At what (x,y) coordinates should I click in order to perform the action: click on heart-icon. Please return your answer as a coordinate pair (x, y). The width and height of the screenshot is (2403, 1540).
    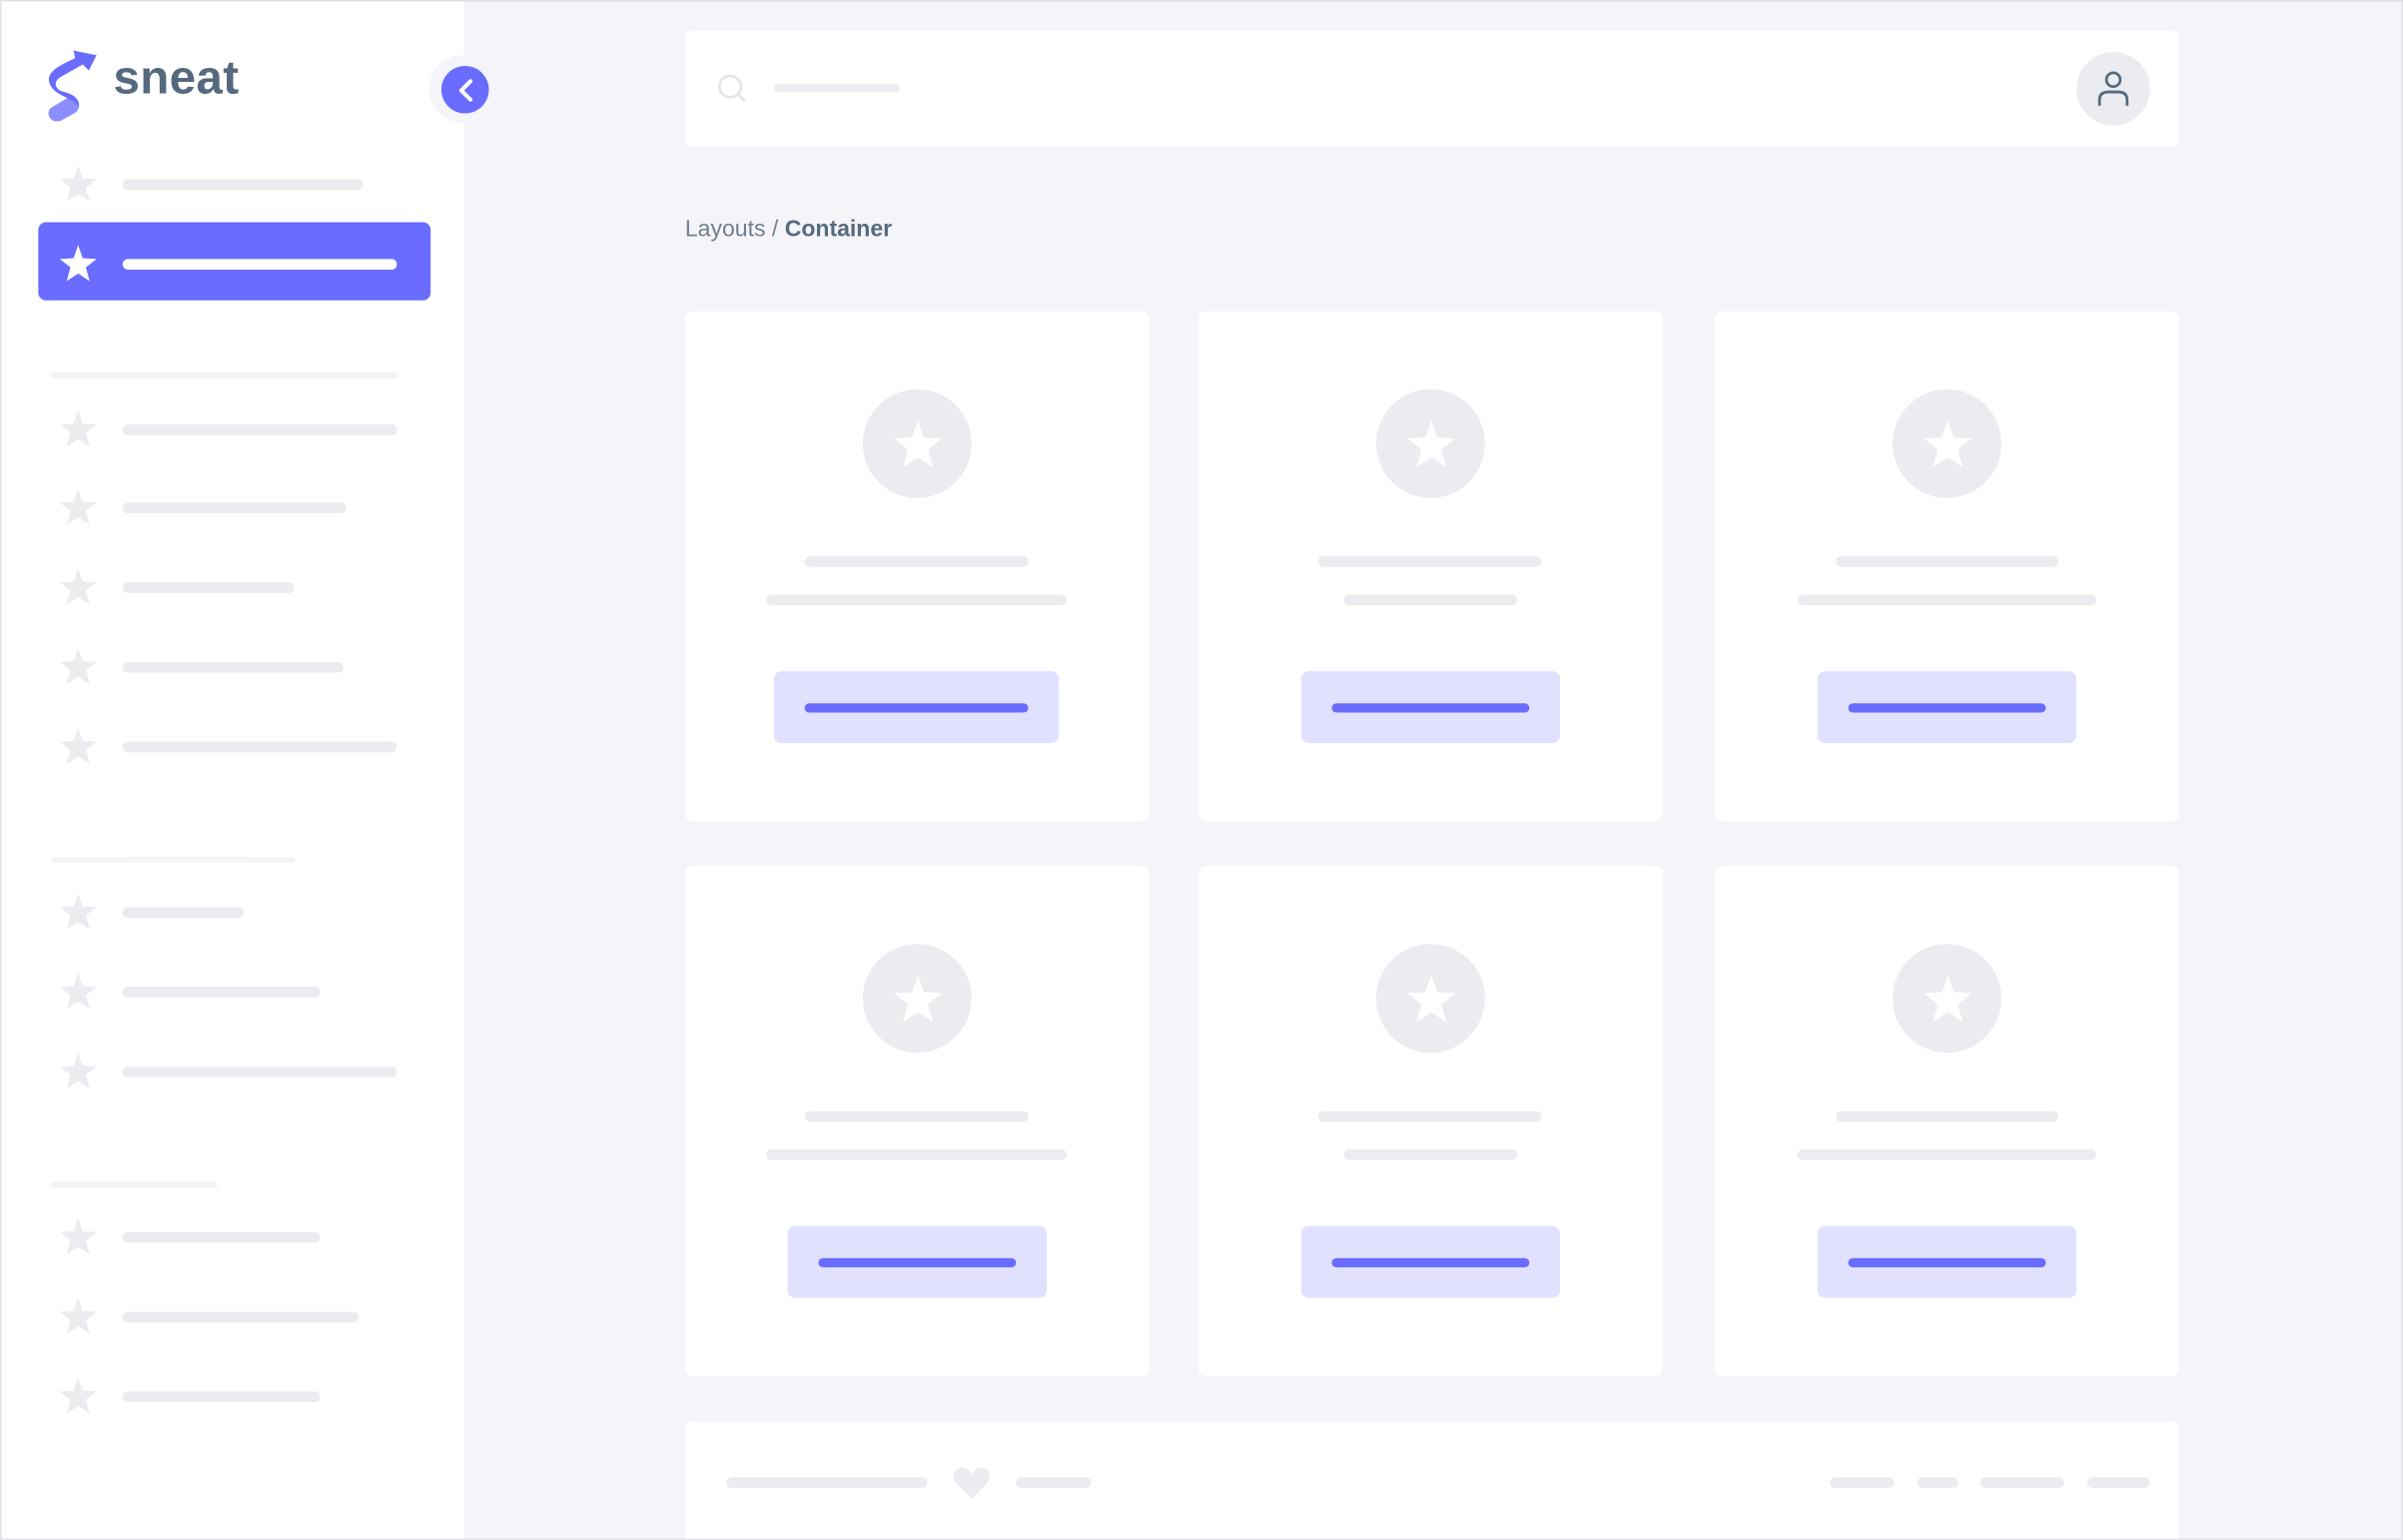
    Looking at the image, I should click on (971, 1483).